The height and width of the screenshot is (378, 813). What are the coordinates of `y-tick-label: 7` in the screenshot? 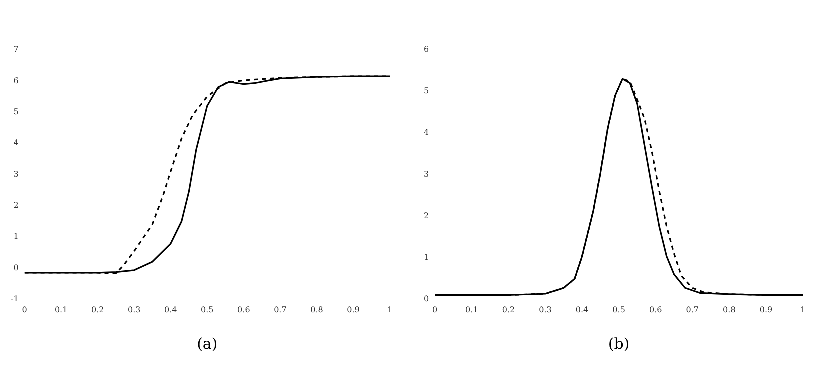 It's located at (16, 49).